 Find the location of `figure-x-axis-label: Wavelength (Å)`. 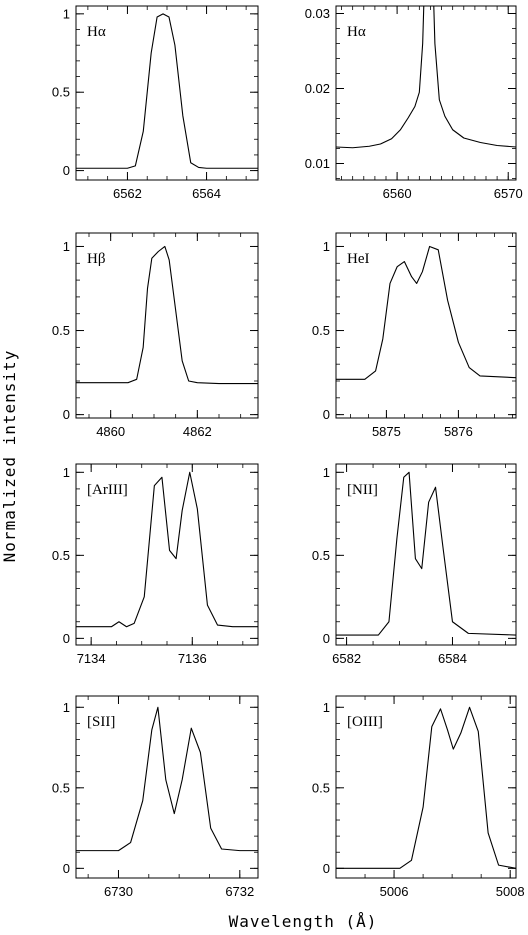

figure-x-axis-label: Wavelength (Å) is located at coordinates (303, 921).